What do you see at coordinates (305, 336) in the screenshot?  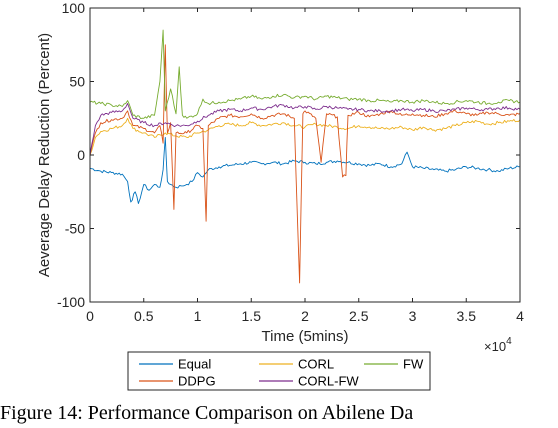 I see `x-axis-label: Time (5mins)` at bounding box center [305, 336].